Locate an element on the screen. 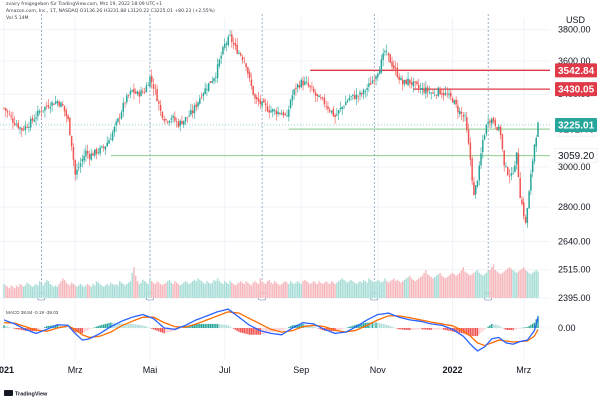 The height and width of the screenshot is (400, 600). time-tick-label: Nov is located at coordinates (378, 370).